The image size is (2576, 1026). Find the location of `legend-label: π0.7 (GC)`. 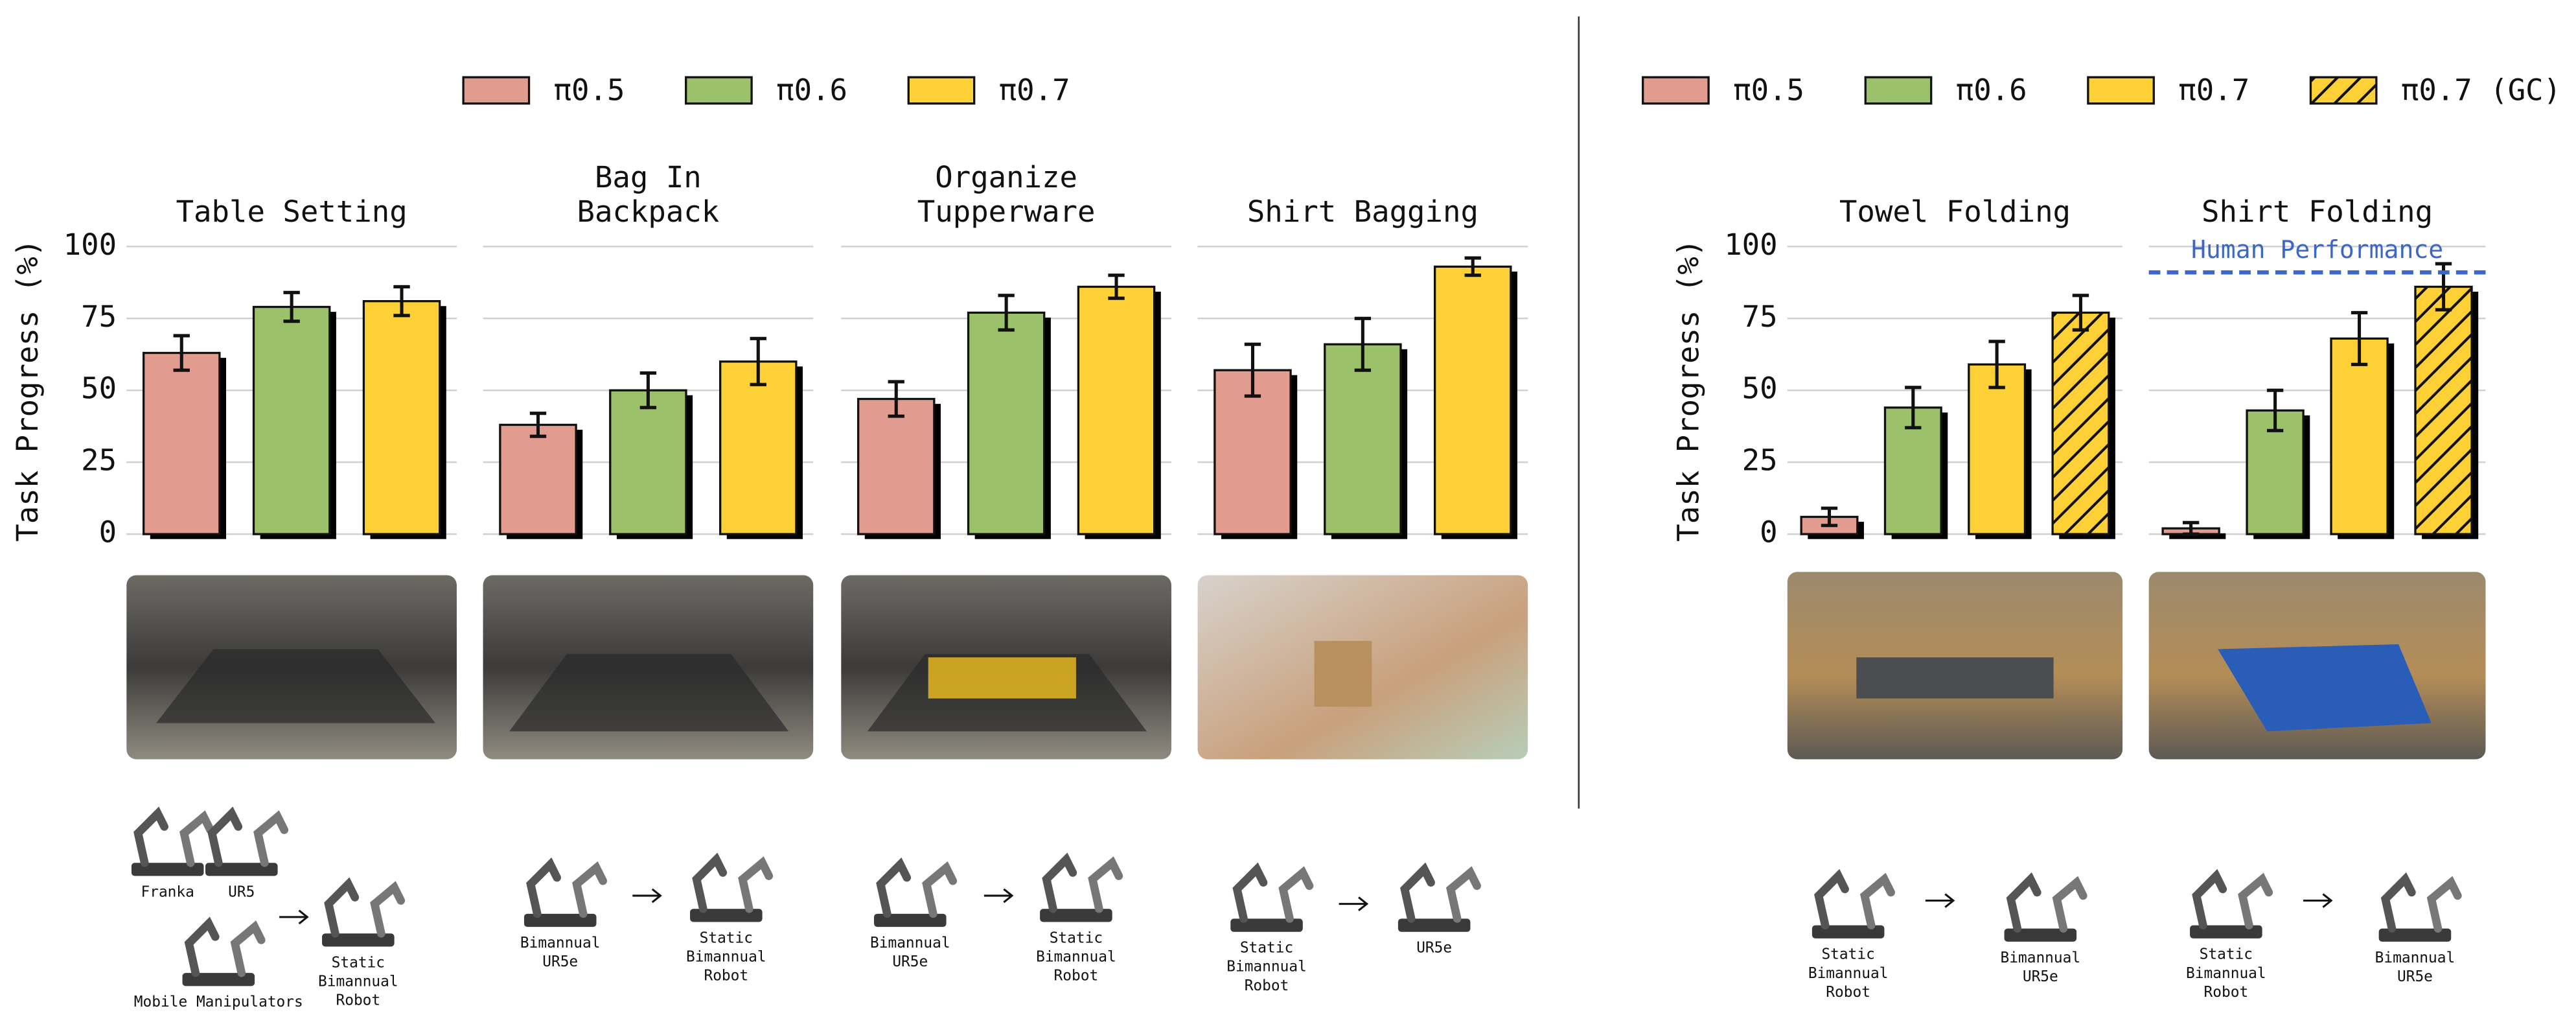

legend-label: π0.7 (GC) is located at coordinates (2481, 90).